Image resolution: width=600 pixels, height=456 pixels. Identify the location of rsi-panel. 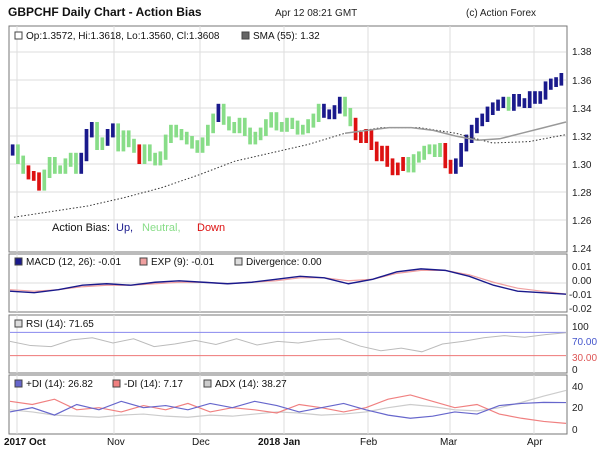
(288, 344).